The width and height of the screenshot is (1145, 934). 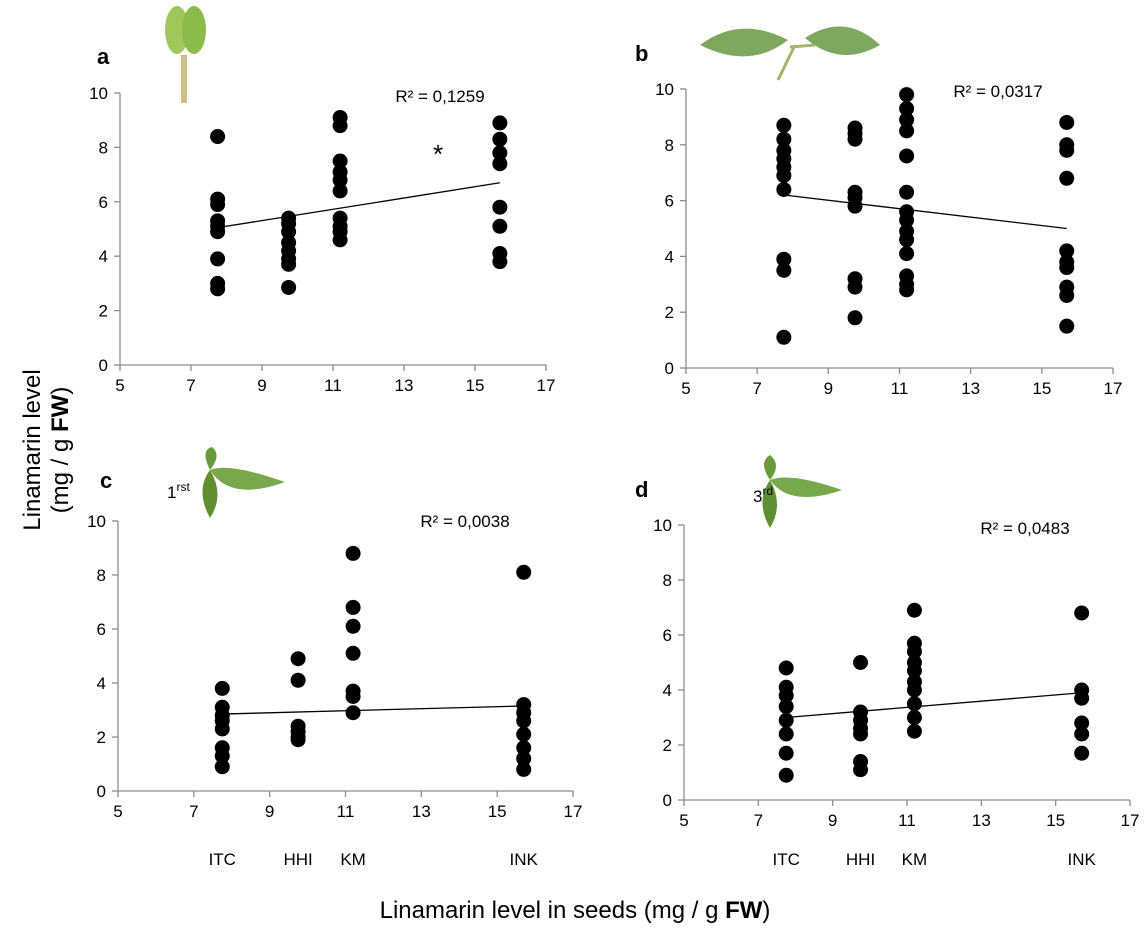 I want to click on y-tick-label: 2, so click(x=669, y=312).